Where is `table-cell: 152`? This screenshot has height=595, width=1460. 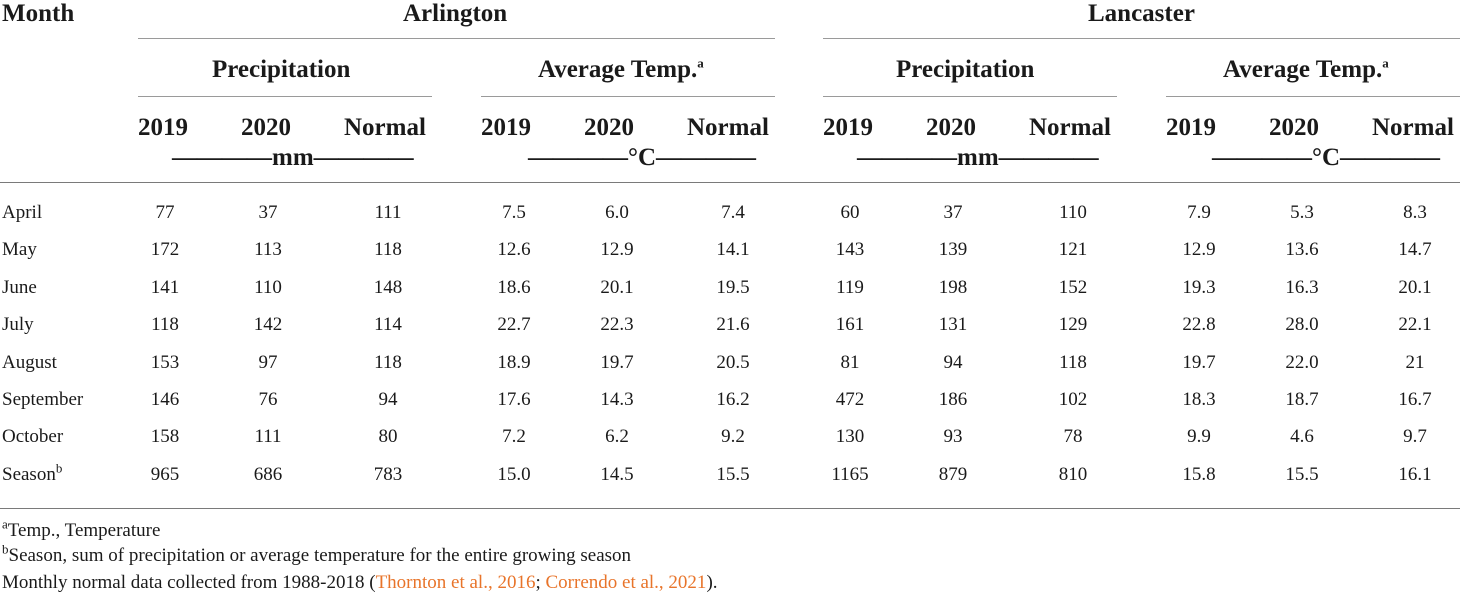 table-cell: 152 is located at coordinates (1073, 287).